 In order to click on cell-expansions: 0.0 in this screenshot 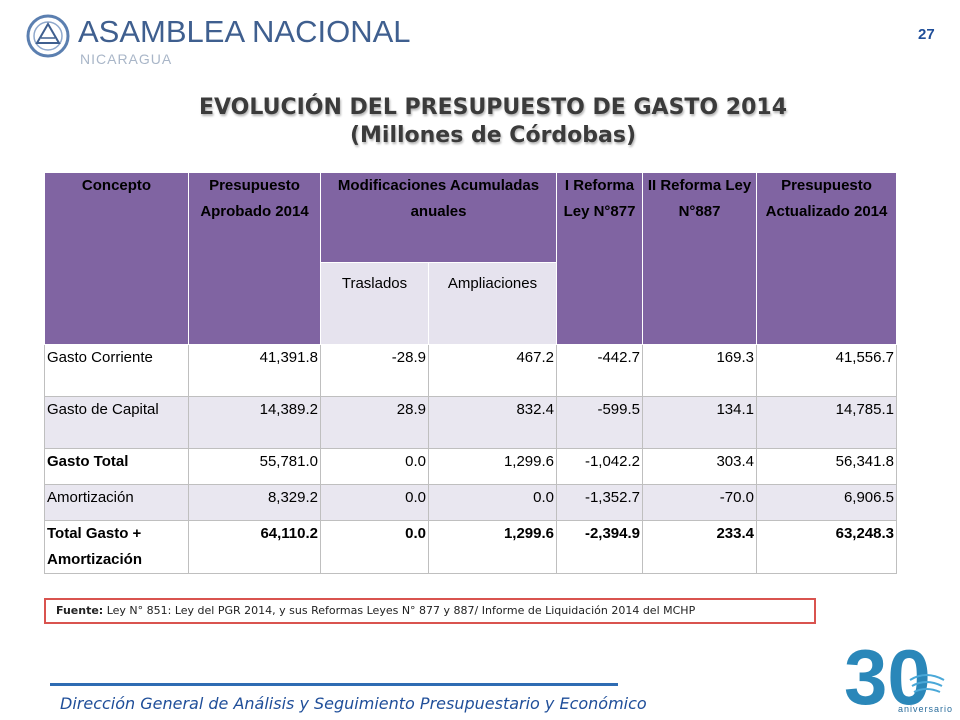, I will do `click(492, 502)`.